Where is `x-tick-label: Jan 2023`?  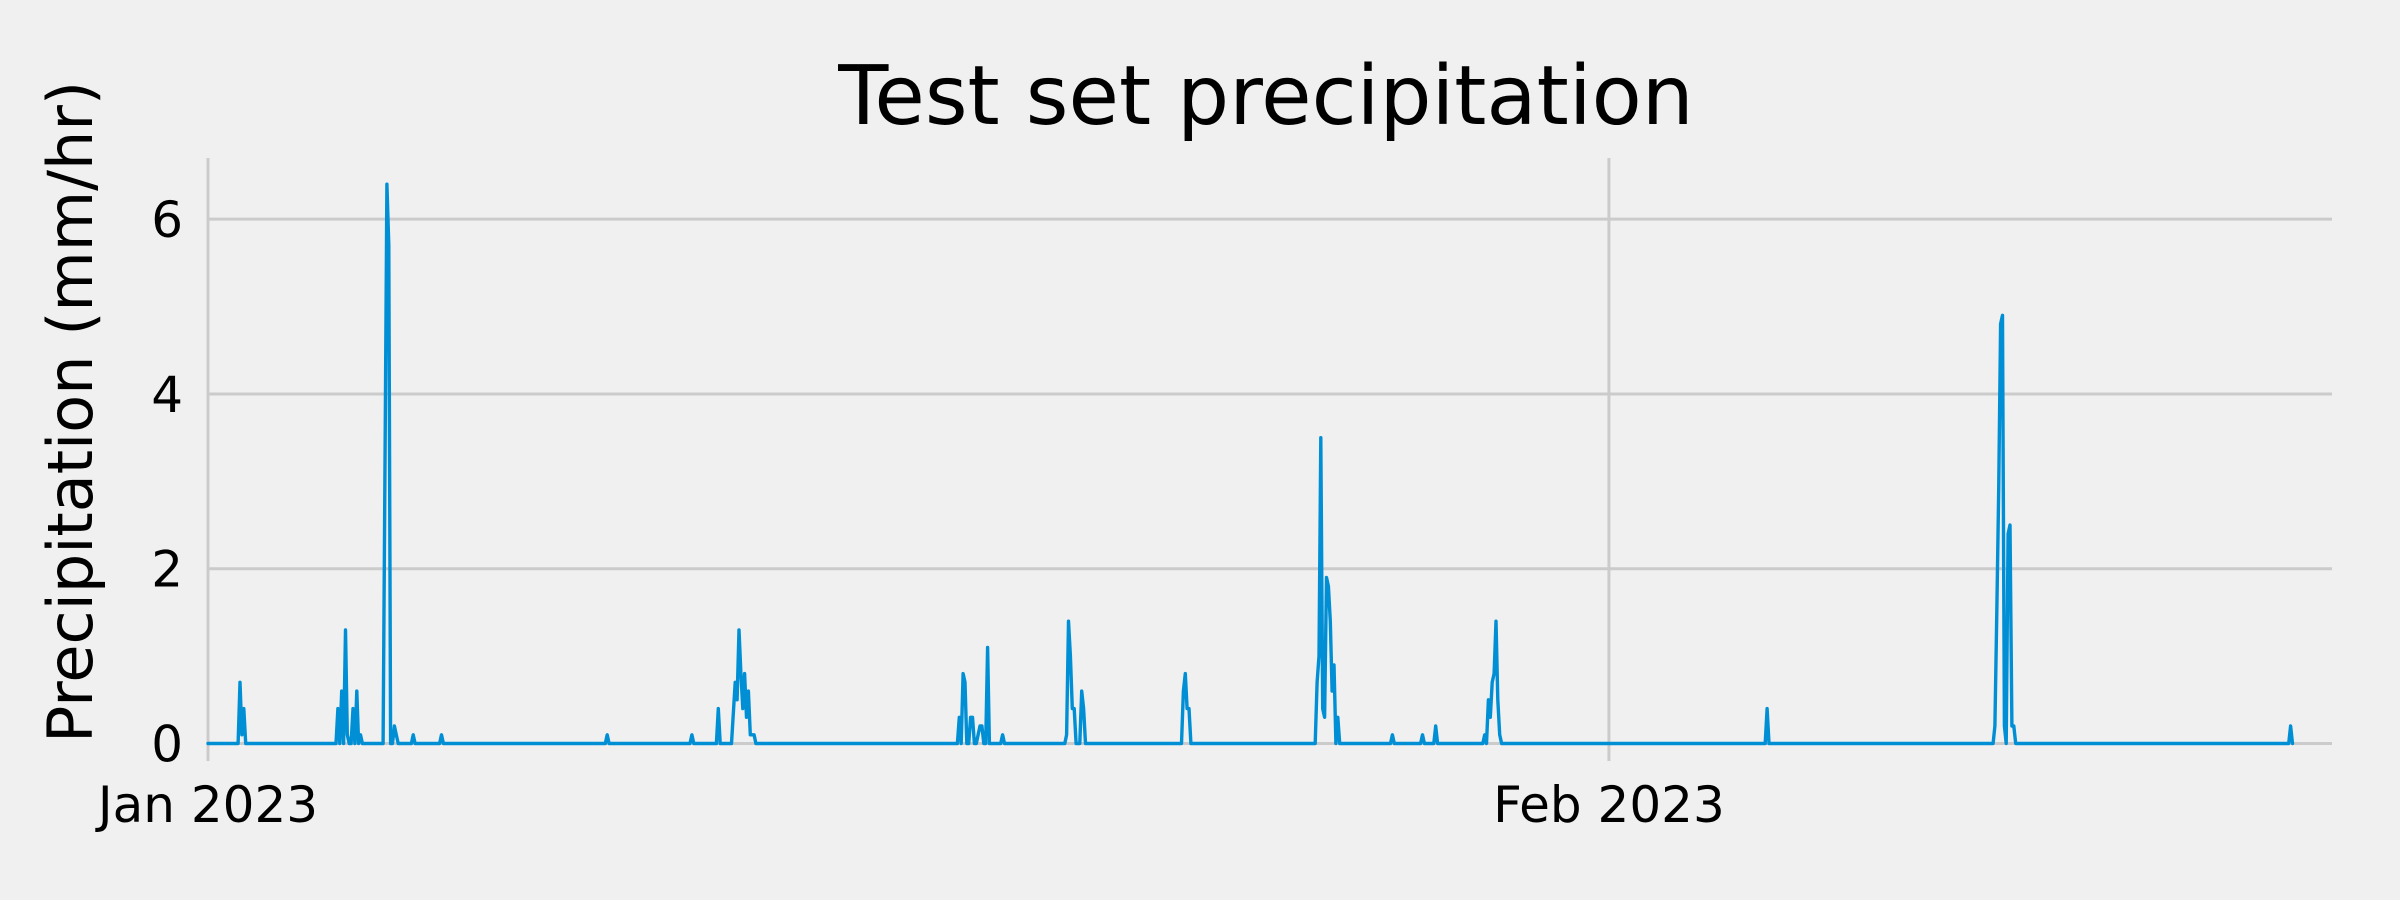
x-tick-label: Jan 2023 is located at coordinates (206, 805).